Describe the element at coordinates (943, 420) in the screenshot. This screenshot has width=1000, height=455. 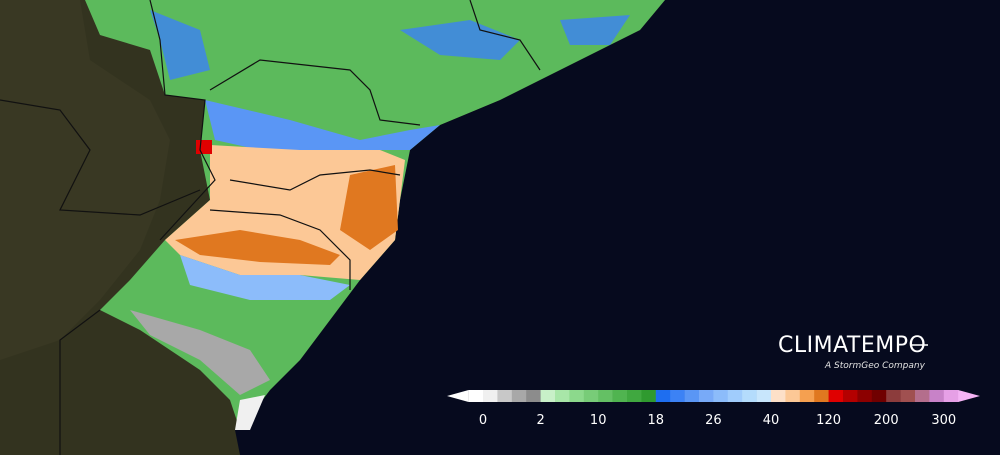
I see `colorbar-tick-label: 300` at that location.